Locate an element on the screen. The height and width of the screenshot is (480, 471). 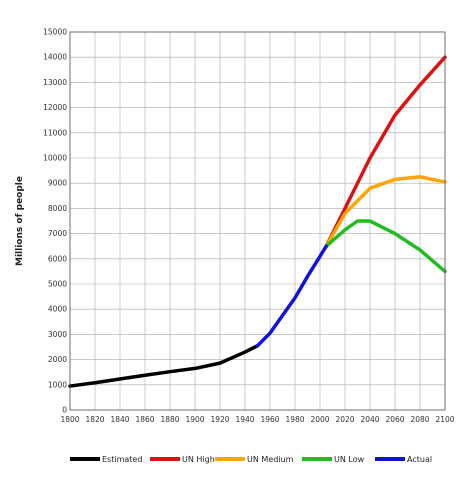
legend: Estimated UN High UN Medium UN Low Actual is located at coordinates (251, 459).